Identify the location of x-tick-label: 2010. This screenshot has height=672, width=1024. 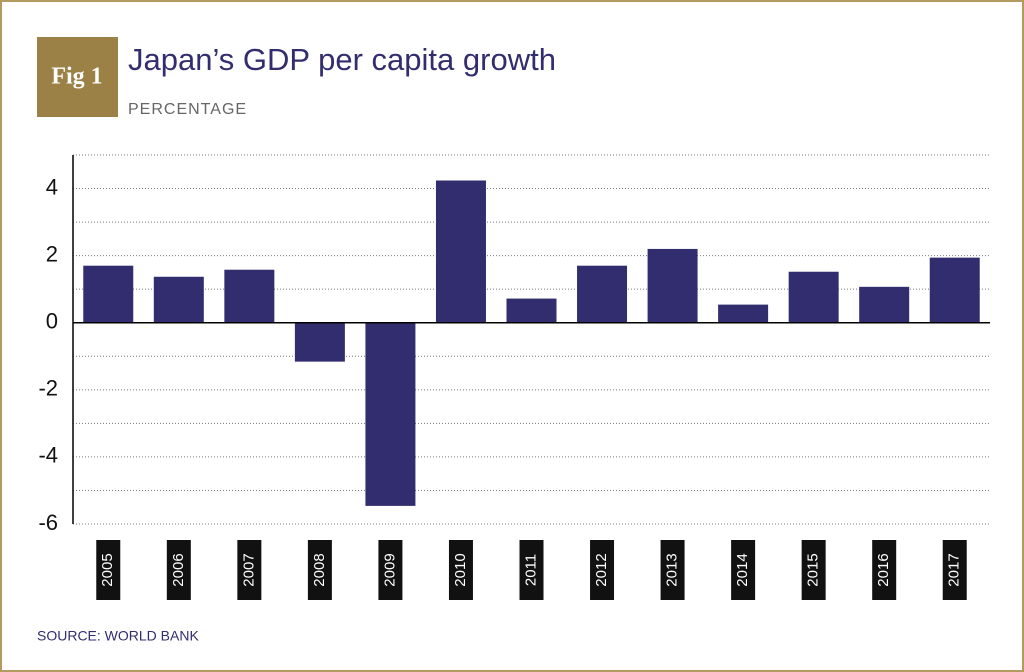
(460, 569).